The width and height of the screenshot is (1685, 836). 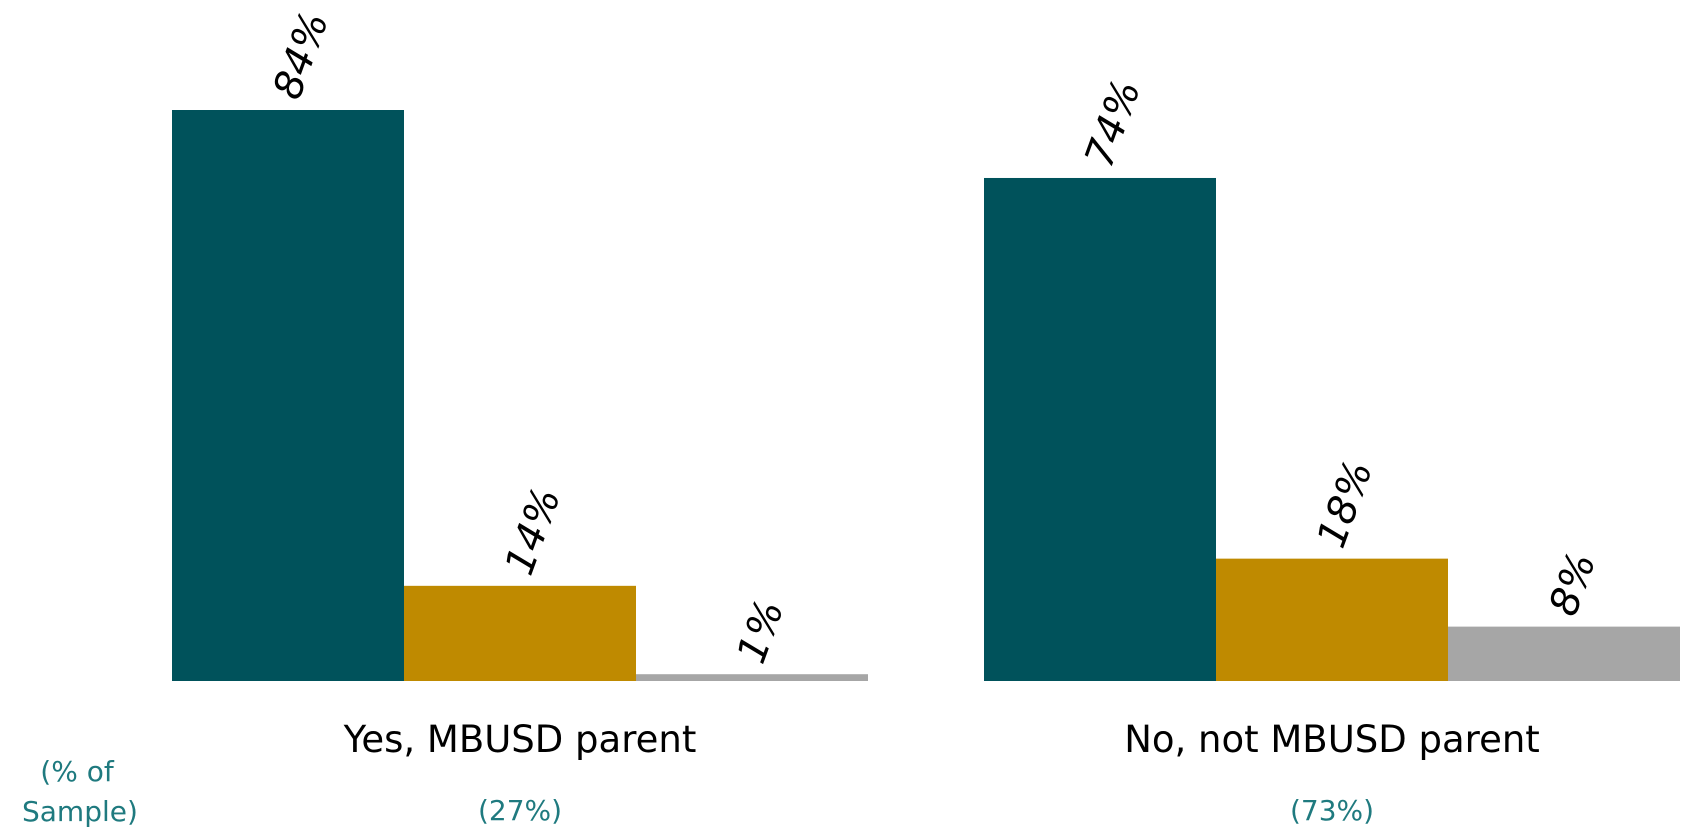 I want to click on bar-s2-yes-parent, so click(x=520, y=633).